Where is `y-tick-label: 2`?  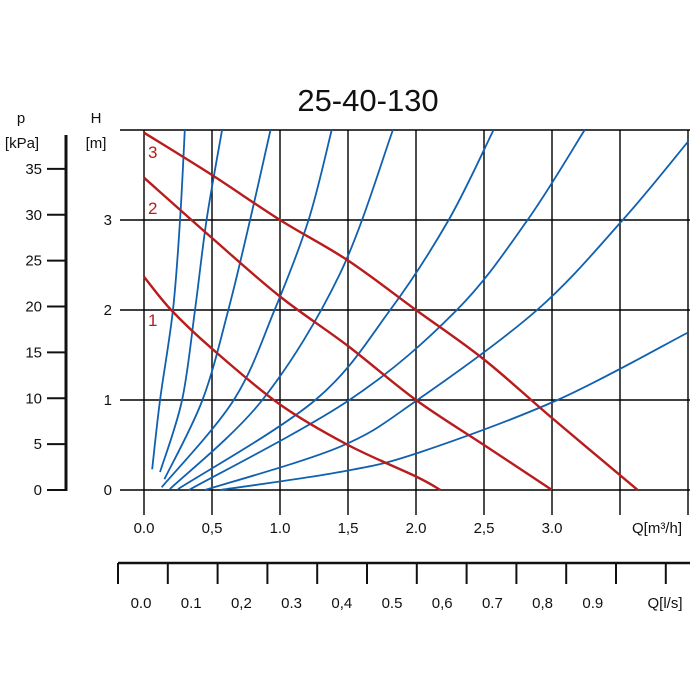
y-tick-label: 2 is located at coordinates (108, 310).